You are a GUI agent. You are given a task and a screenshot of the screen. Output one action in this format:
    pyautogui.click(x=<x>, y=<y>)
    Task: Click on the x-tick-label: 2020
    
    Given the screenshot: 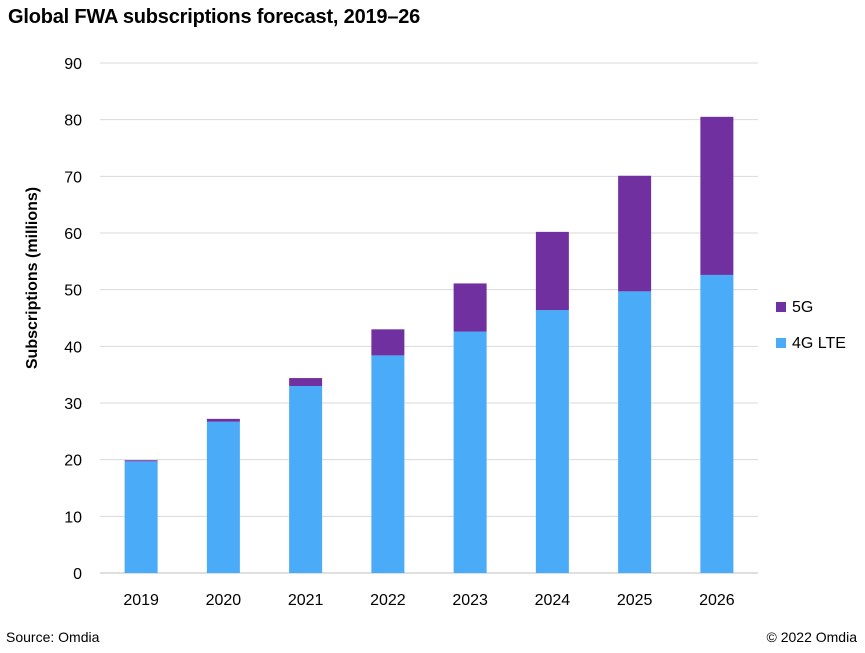 What is the action you would take?
    pyautogui.click(x=224, y=600)
    